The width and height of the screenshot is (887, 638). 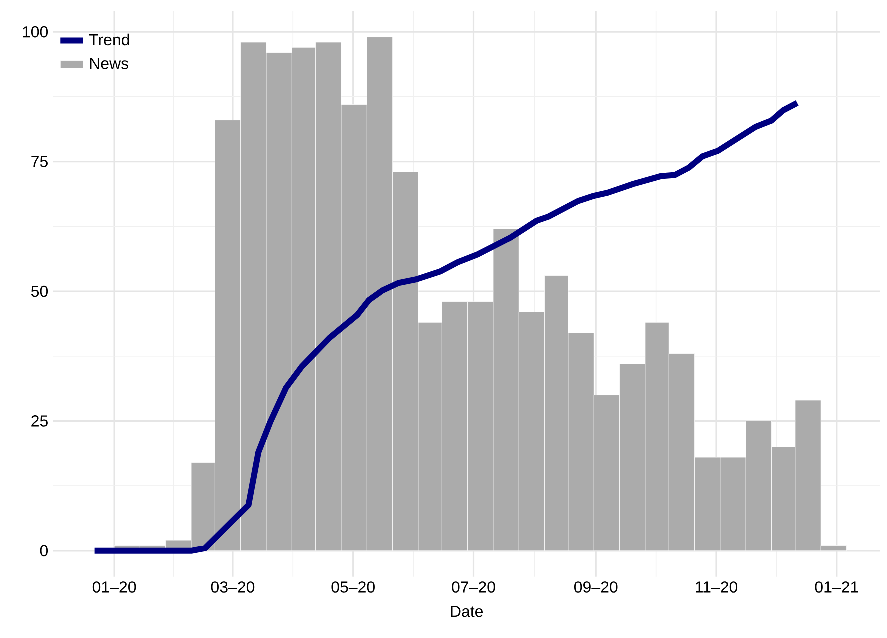 What do you see at coordinates (35, 32) in the screenshot?
I see `y-tick-label: 100` at bounding box center [35, 32].